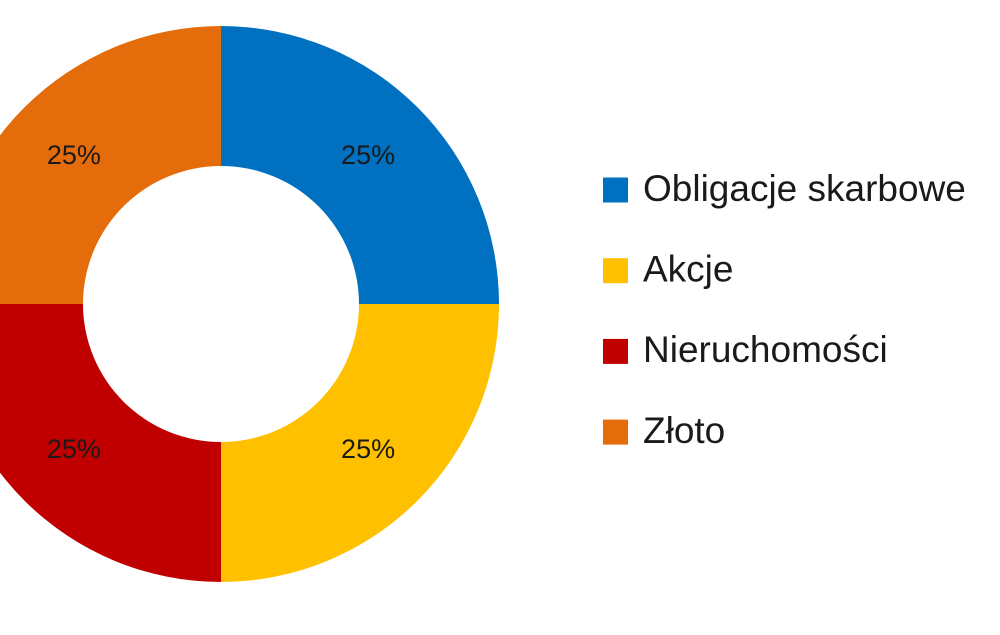 This screenshot has width=1000, height=635. What do you see at coordinates (765, 349) in the screenshot?
I see `legend-label: Nieruchomości` at bounding box center [765, 349].